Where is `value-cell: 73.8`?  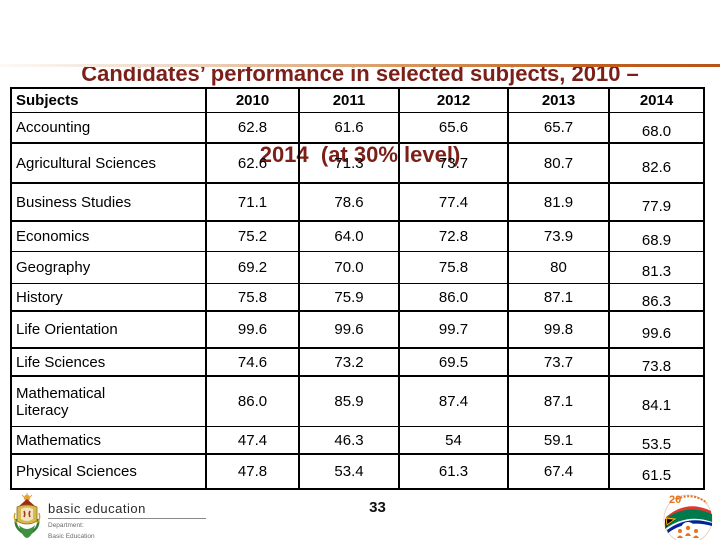
value-cell: 73.8 is located at coordinates (657, 363).